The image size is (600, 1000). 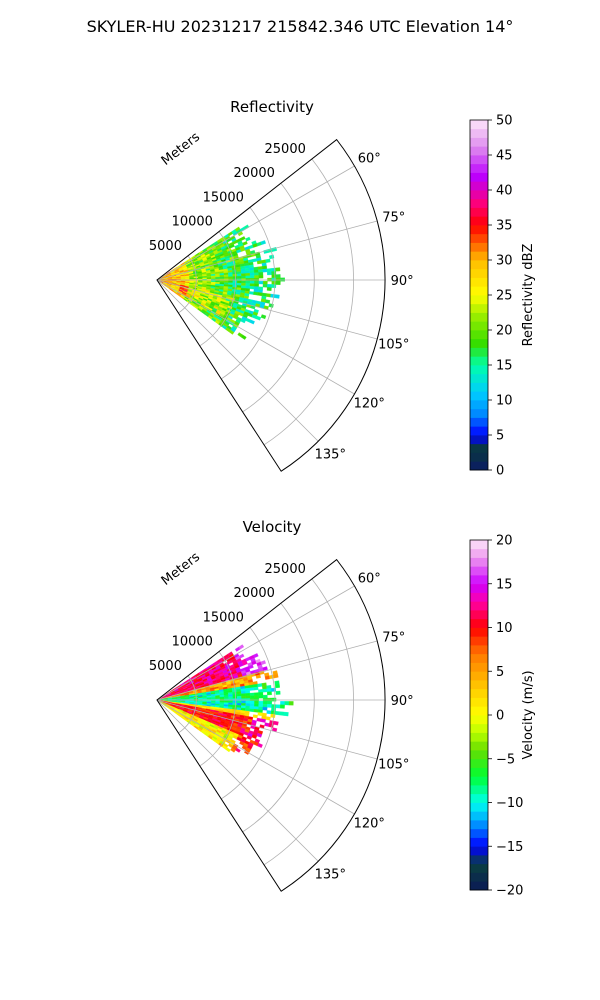 I want to click on data-field, so click(x=226, y=699).